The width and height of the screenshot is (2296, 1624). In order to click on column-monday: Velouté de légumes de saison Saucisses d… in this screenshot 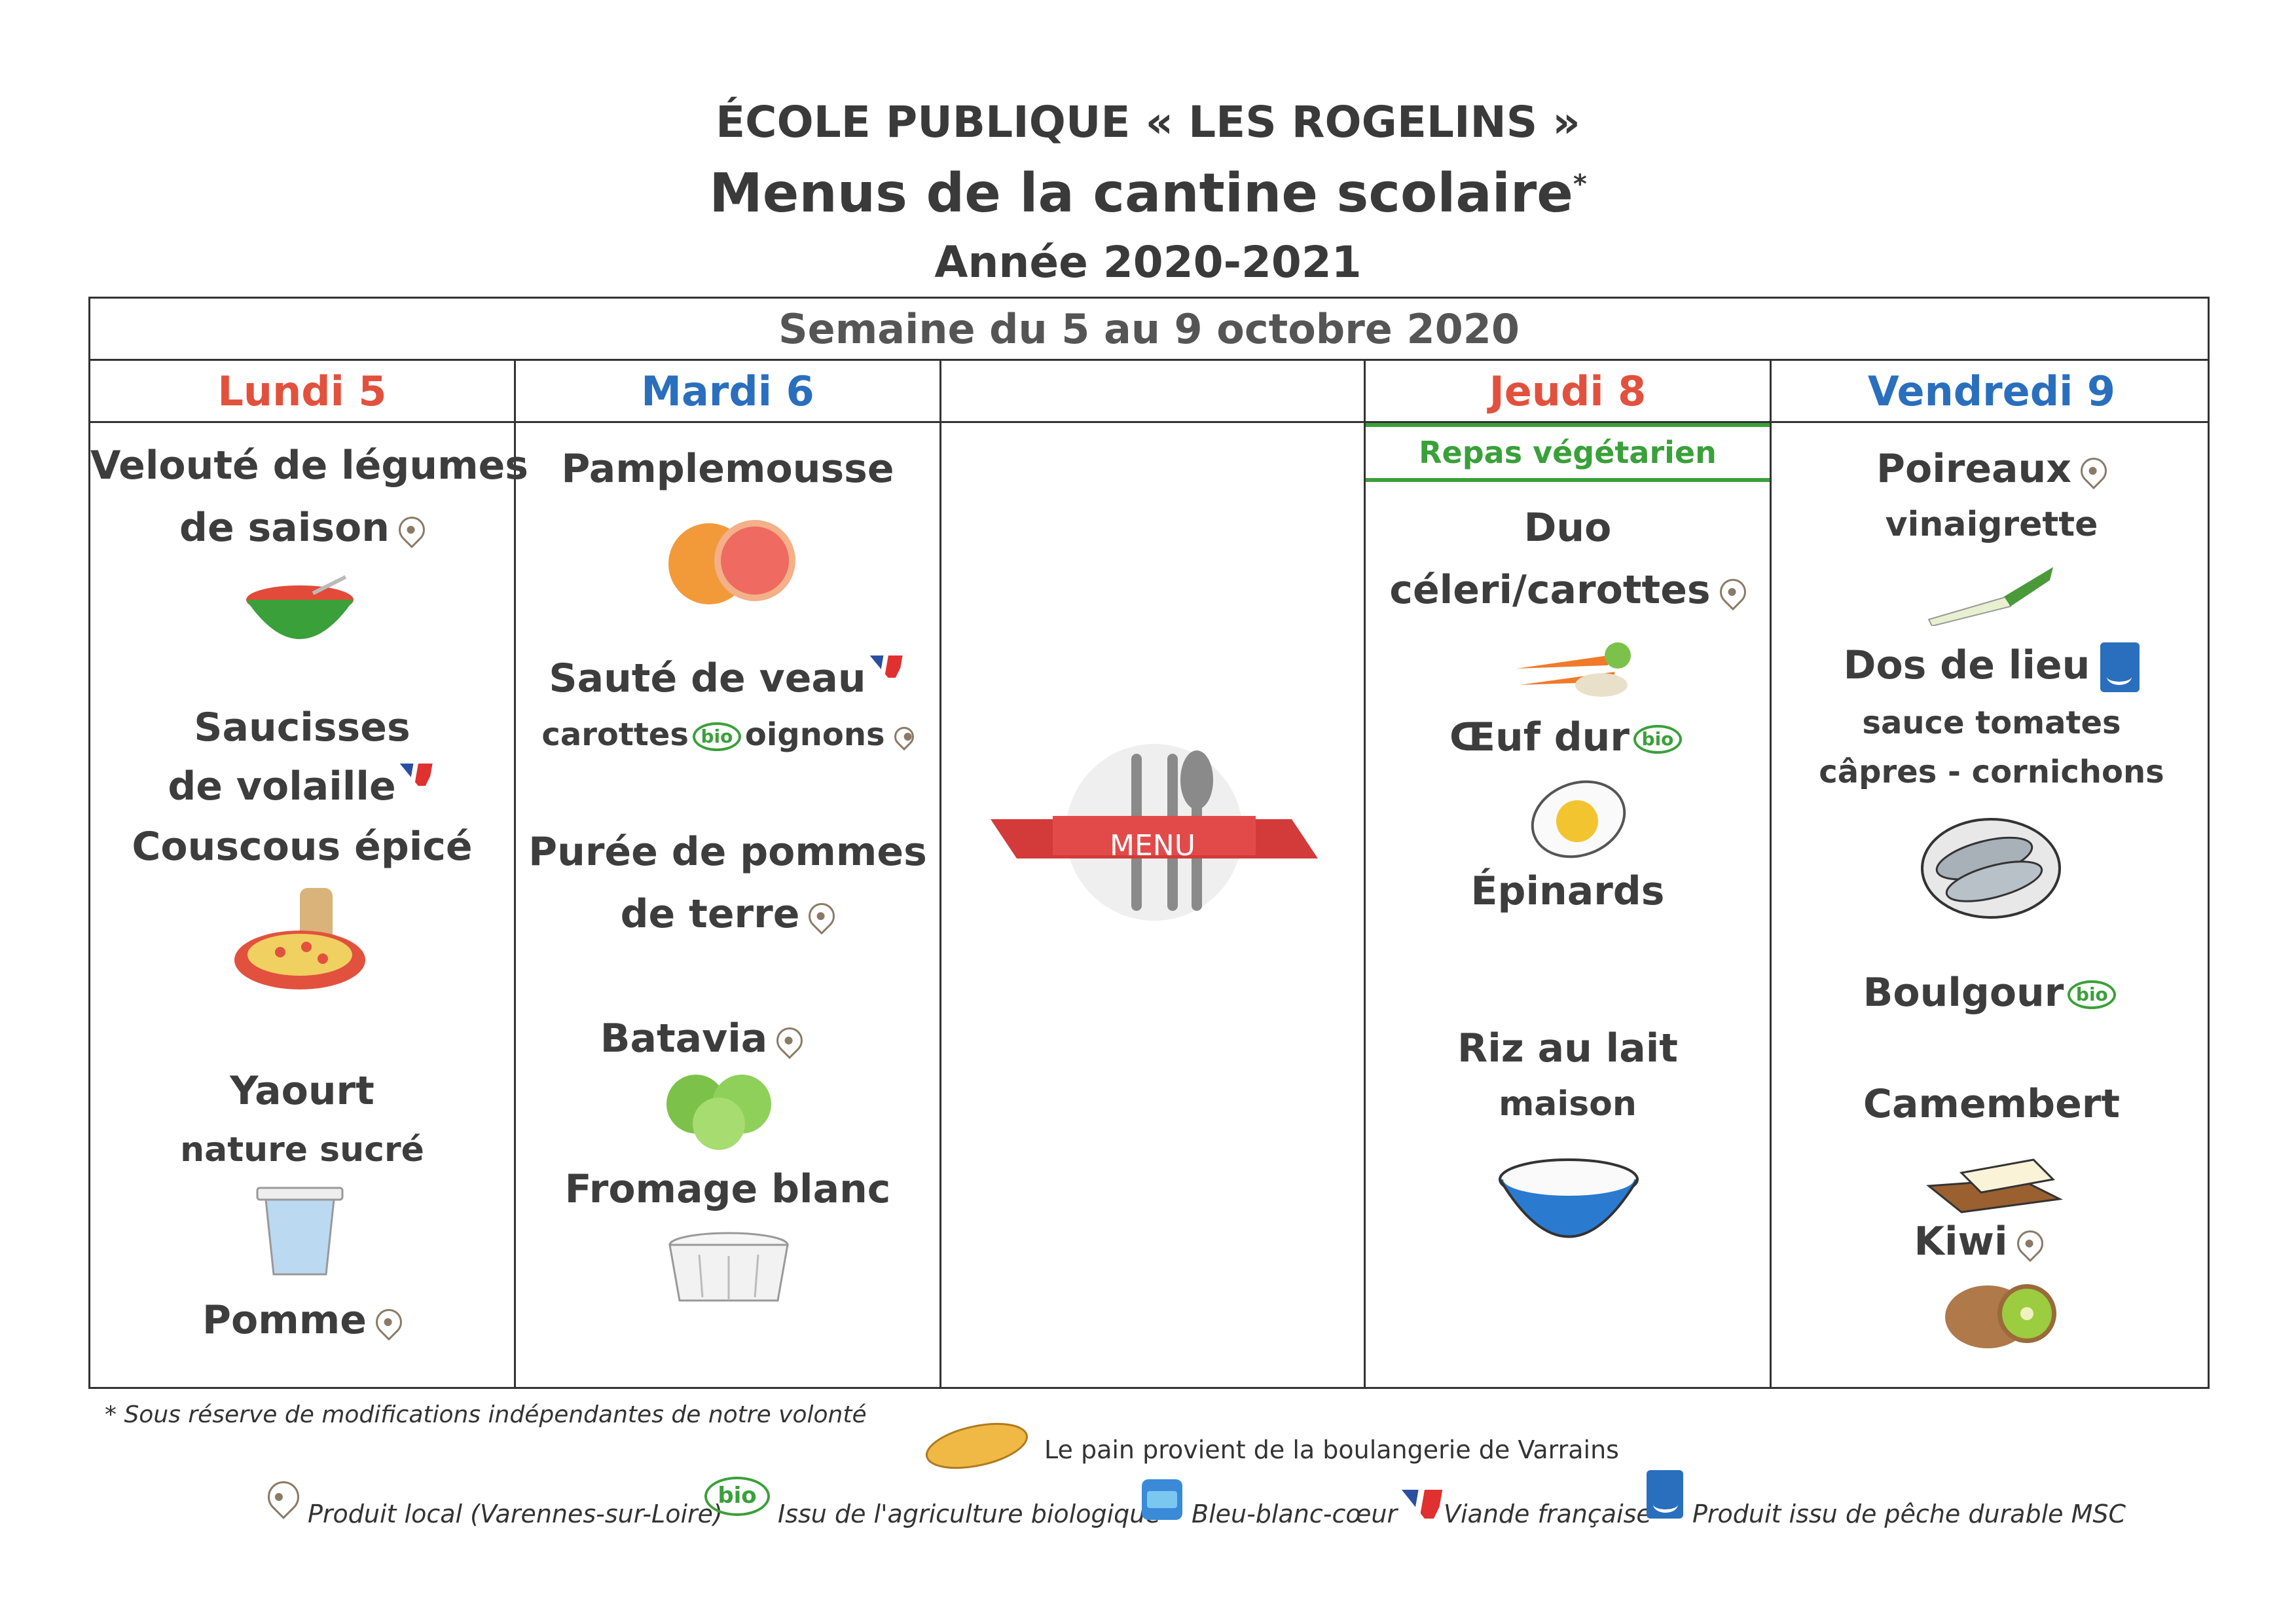, I will do `click(309, 905)`.